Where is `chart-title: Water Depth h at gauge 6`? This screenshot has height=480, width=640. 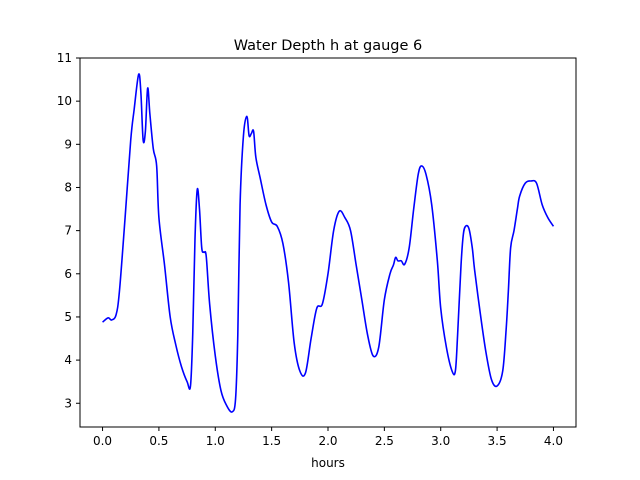
chart-title: Water Depth h at gauge 6 is located at coordinates (328, 46).